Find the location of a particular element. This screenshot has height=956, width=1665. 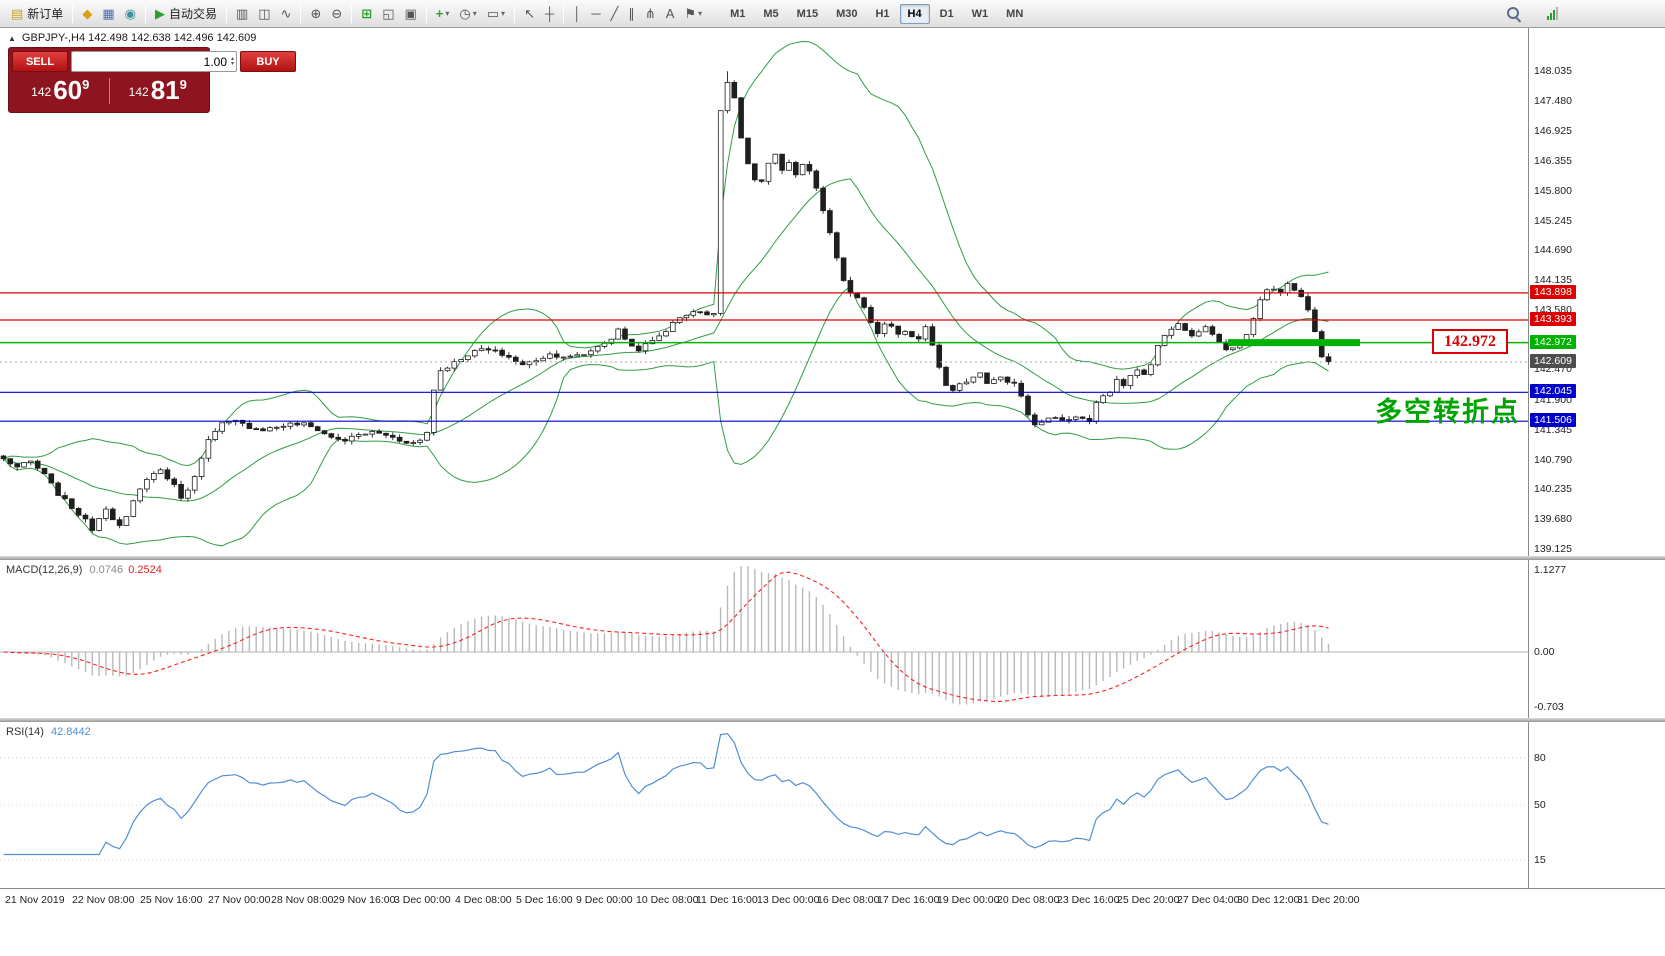

indicators-button: + ▾ is located at coordinates (443, 14).